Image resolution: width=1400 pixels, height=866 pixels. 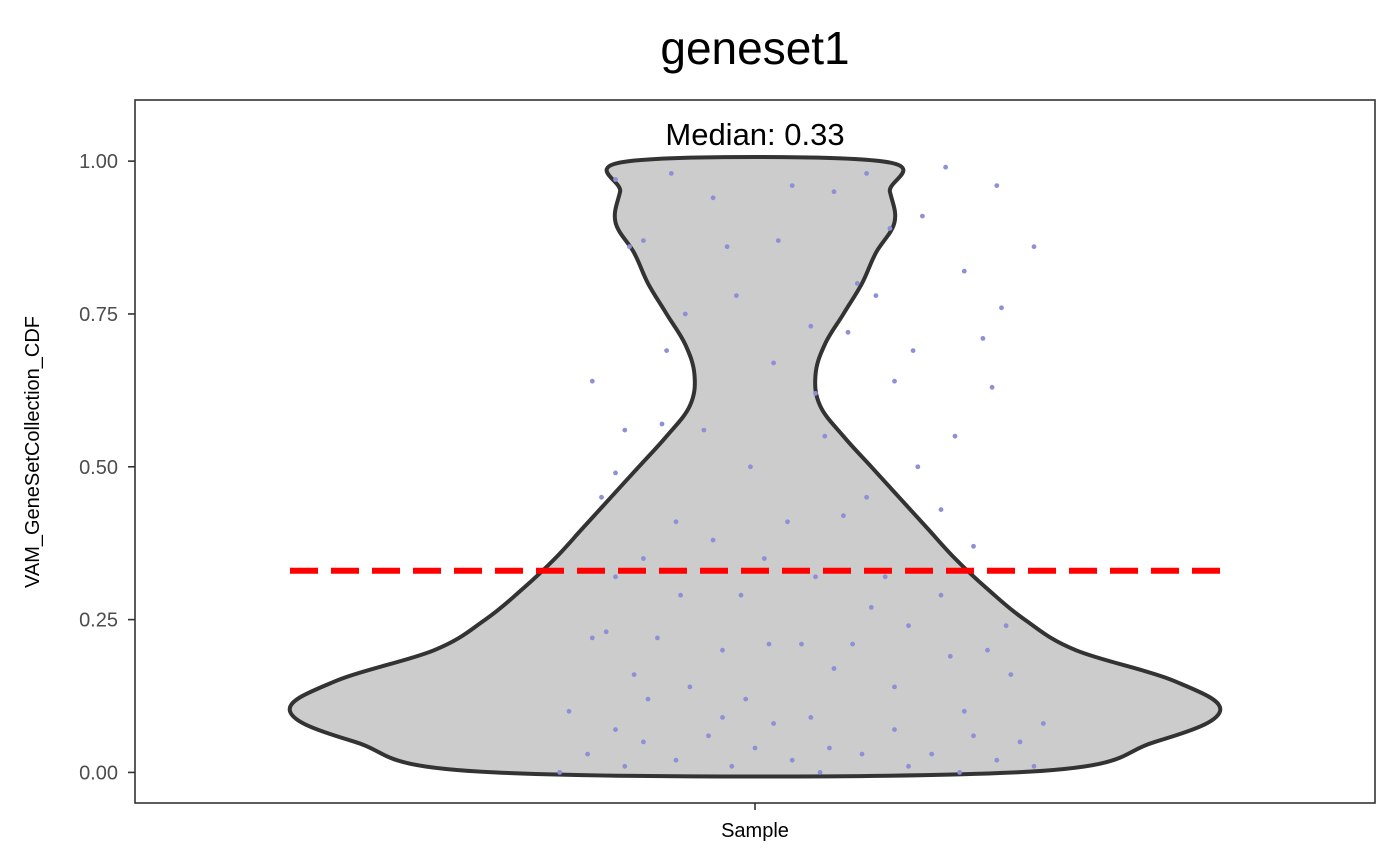 What do you see at coordinates (98, 468) in the screenshot?
I see `y-tick-label: 0.50` at bounding box center [98, 468].